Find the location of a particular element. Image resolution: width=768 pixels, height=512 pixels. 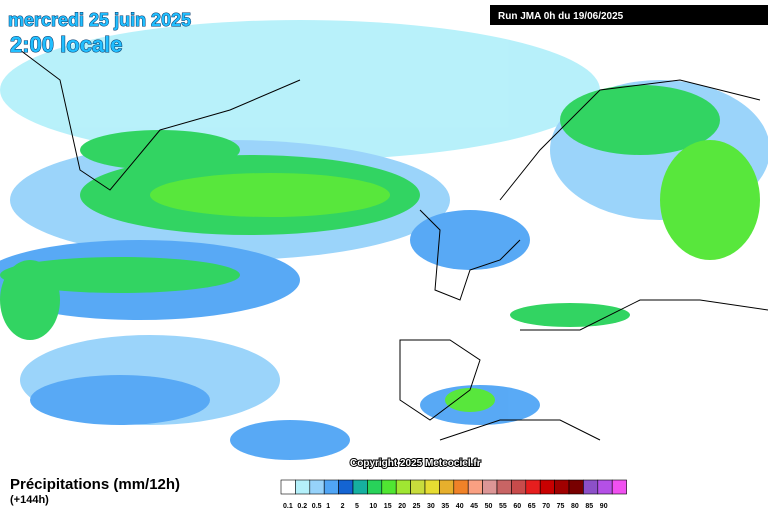

run-label: Run JMA 0h du 19/06/2025 is located at coordinates (561, 16).